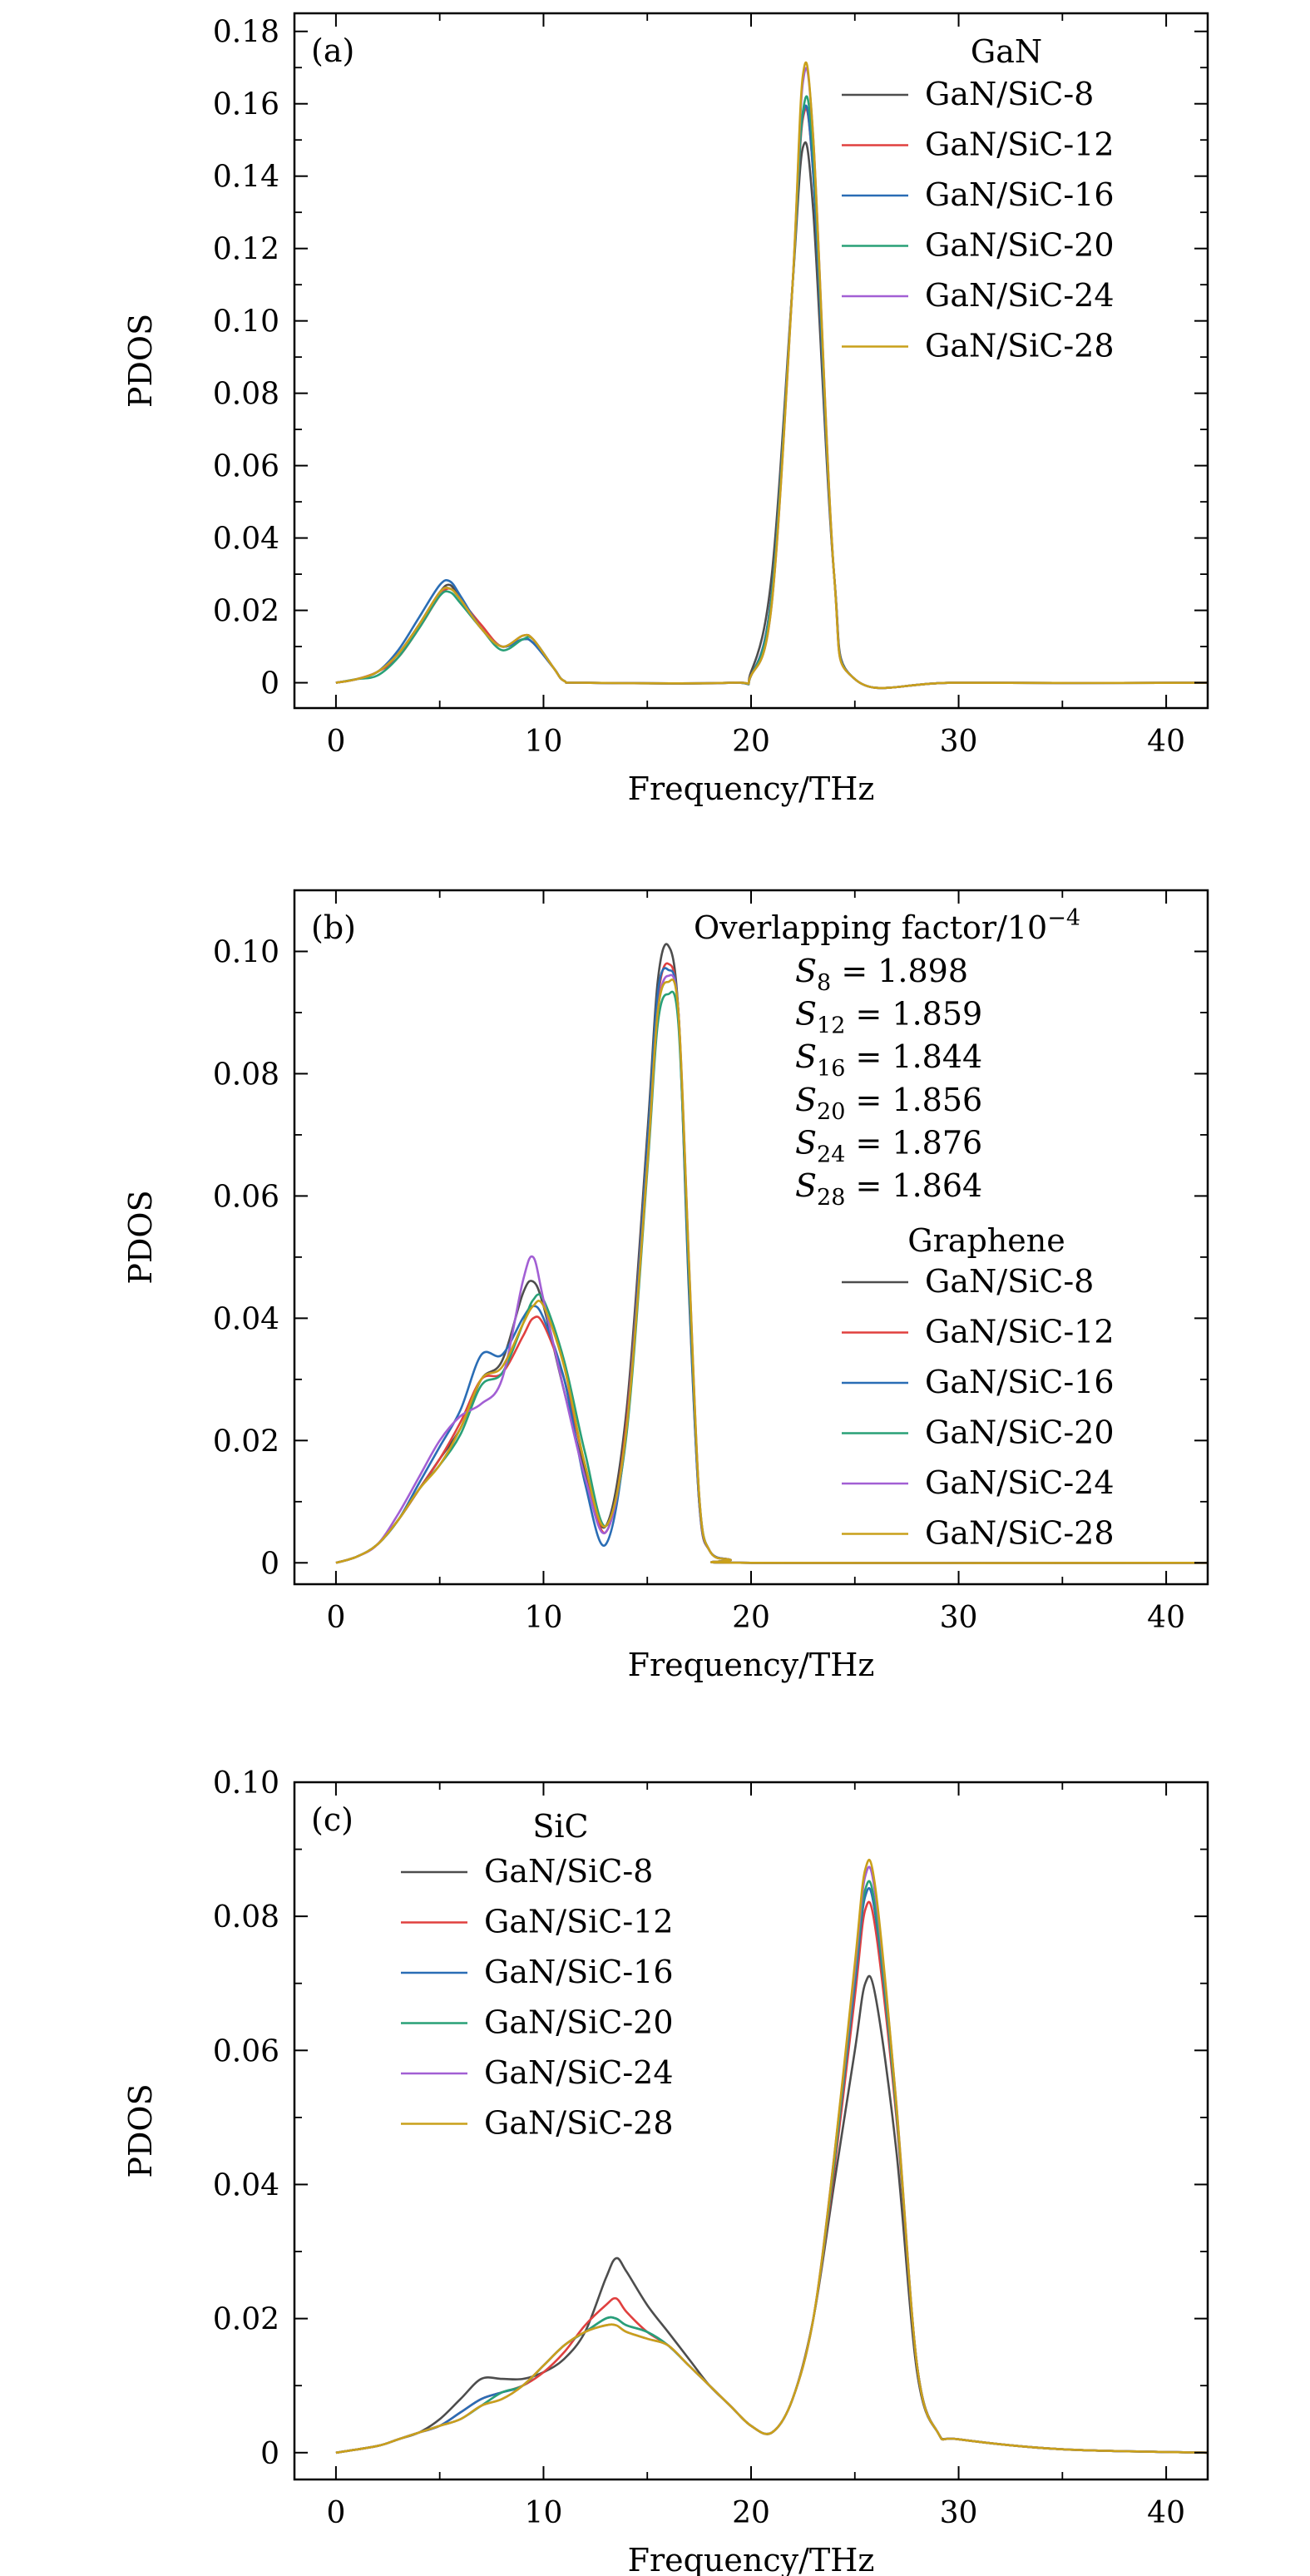  What do you see at coordinates (246, 178) in the screenshot?
I see `y-tick-label: 0.14` at bounding box center [246, 178].